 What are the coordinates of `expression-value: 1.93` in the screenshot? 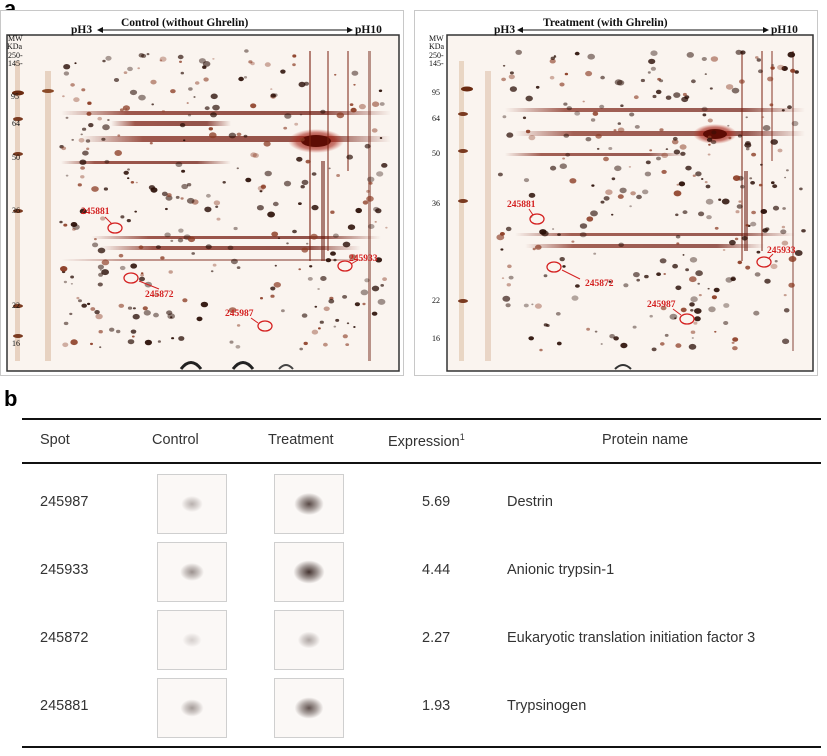 It's located at (436, 706).